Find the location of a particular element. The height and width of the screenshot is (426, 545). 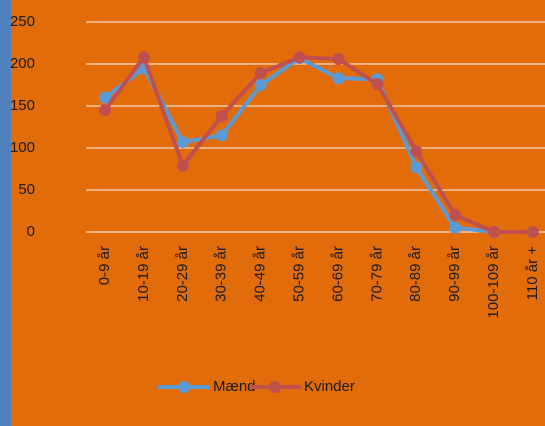

y-tick-label: 150 is located at coordinates (22, 105).